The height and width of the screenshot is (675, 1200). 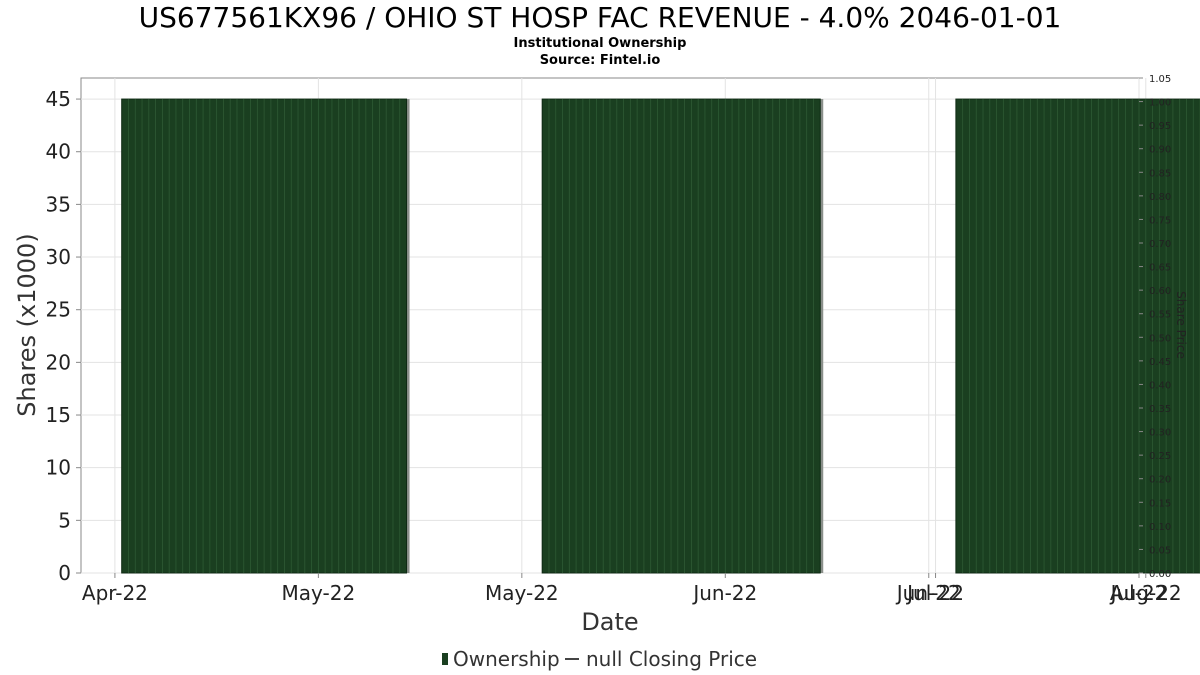 What do you see at coordinates (1160, 574) in the screenshot?
I see `y2-tick-label: 0.00` at bounding box center [1160, 574].